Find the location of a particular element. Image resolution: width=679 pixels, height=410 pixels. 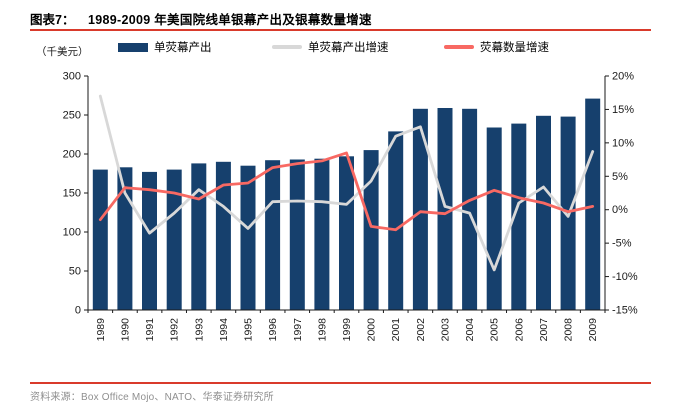

legend-label: 单荧幕产出 is located at coordinates (183, 48).